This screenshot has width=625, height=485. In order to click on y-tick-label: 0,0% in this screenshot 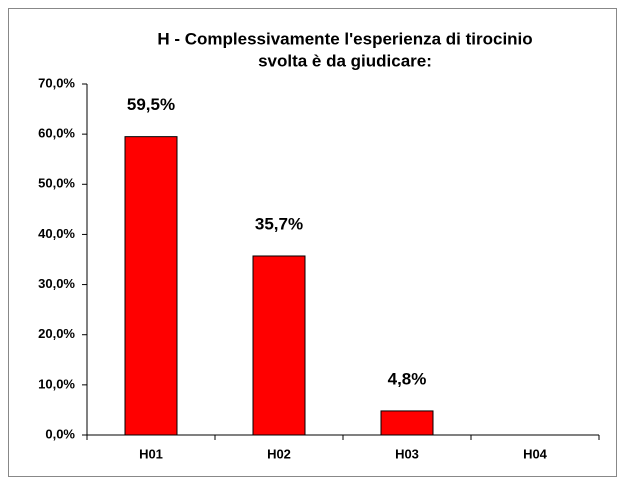, I will do `click(60, 433)`.